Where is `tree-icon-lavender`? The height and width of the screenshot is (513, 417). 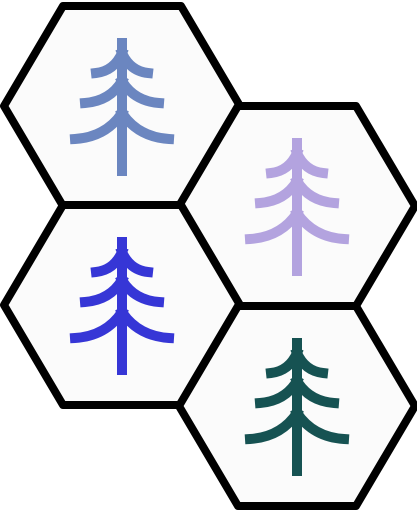 tree-icon-lavender is located at coordinates (297, 207).